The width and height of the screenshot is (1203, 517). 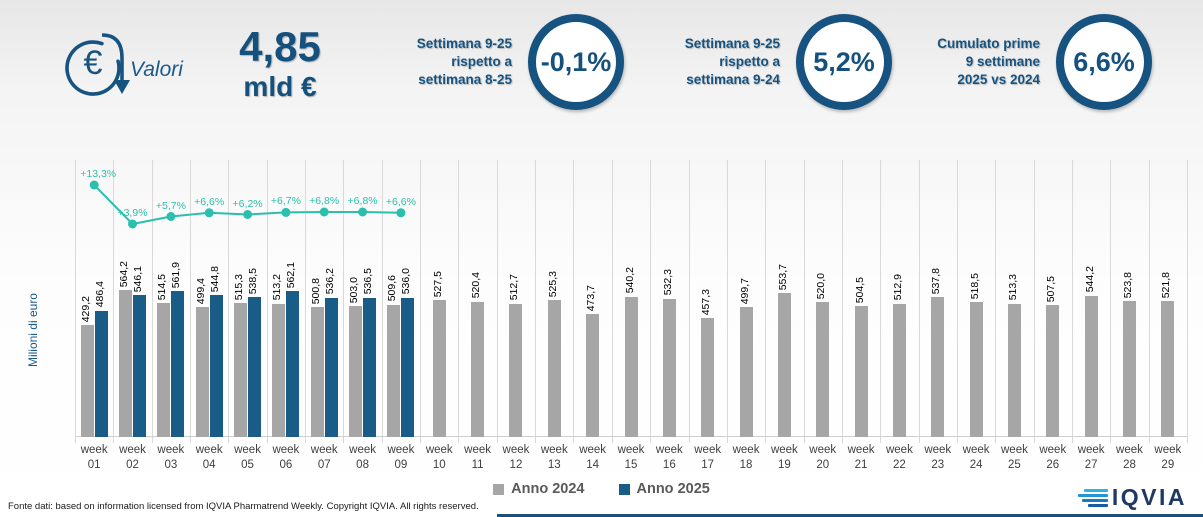 What do you see at coordinates (439, 457) in the screenshot?
I see `x-axis-label: week 10` at bounding box center [439, 457].